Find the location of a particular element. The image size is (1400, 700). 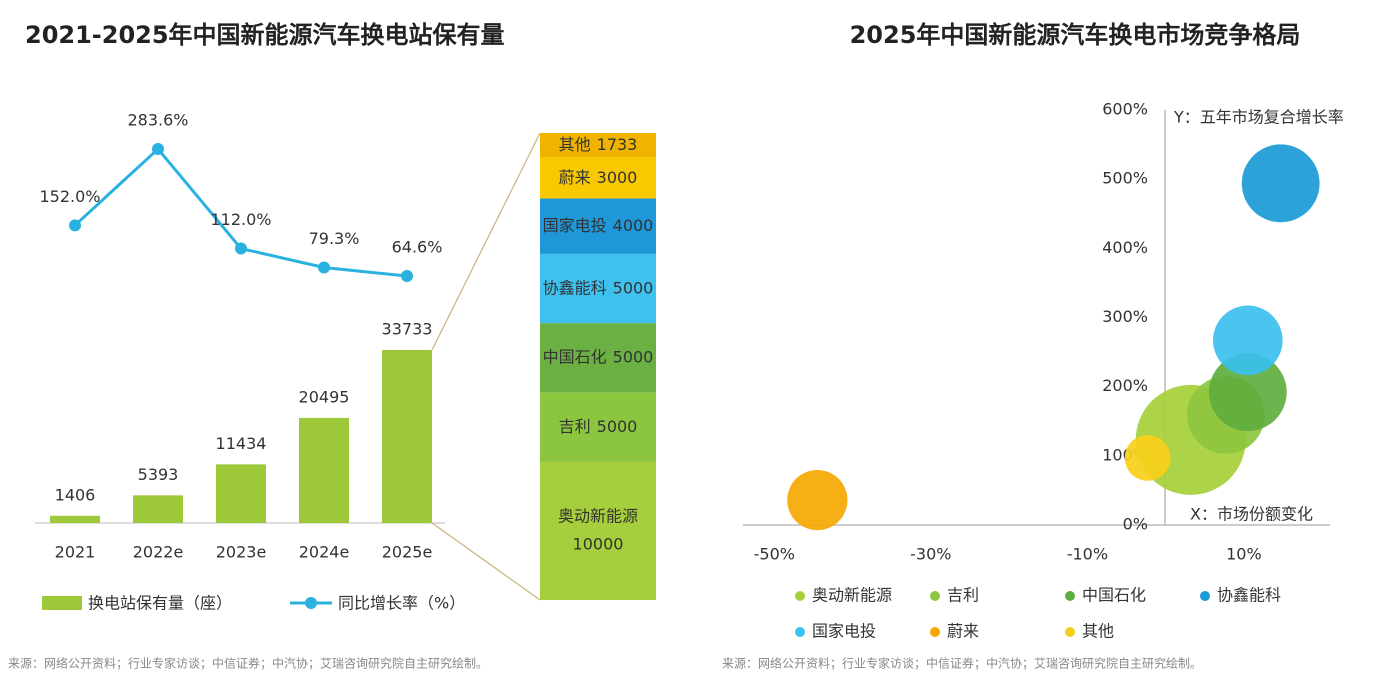

segment-label: 中国石化 5000 is located at coordinates (598, 356).